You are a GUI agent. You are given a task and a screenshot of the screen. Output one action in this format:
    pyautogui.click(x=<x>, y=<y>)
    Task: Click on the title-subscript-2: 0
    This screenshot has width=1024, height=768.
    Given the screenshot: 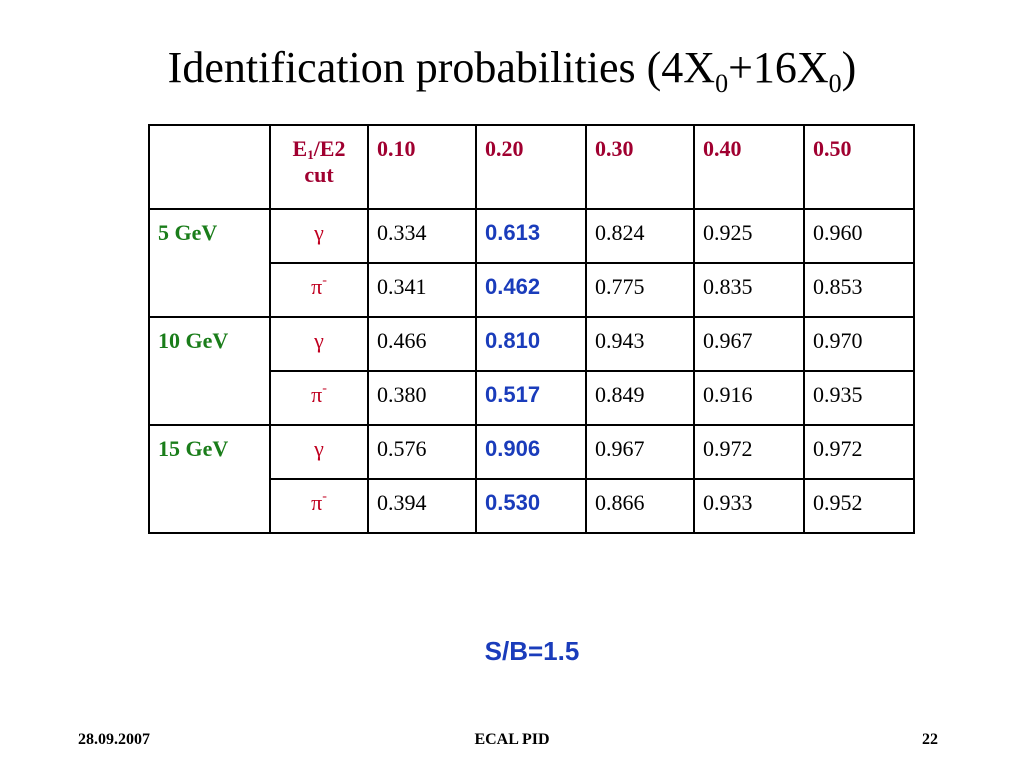 What is the action you would take?
    pyautogui.click(x=835, y=83)
    